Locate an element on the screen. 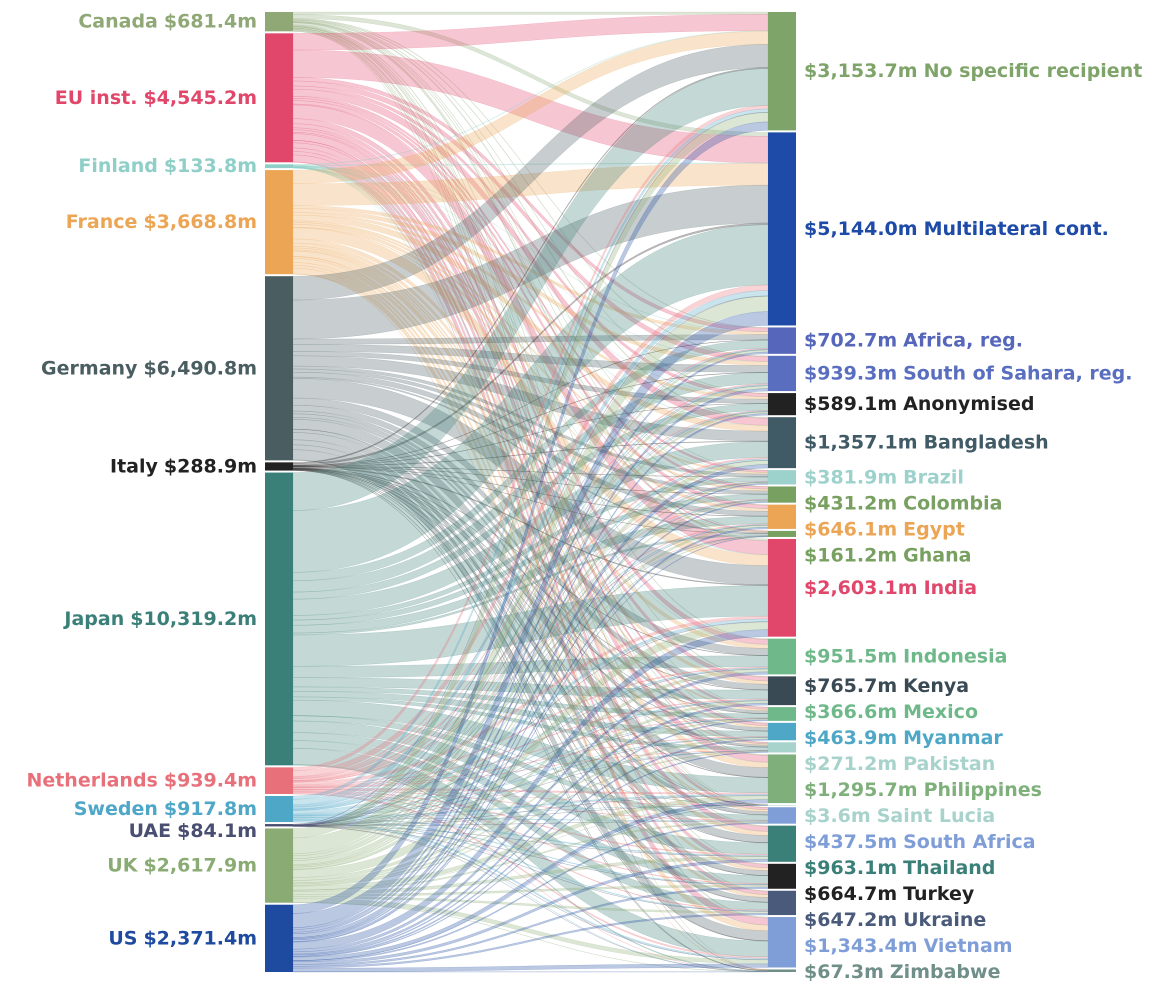 Image resolution: width=1168 pixels, height=985 pixels. target-value: $646.1m is located at coordinates (850, 529).